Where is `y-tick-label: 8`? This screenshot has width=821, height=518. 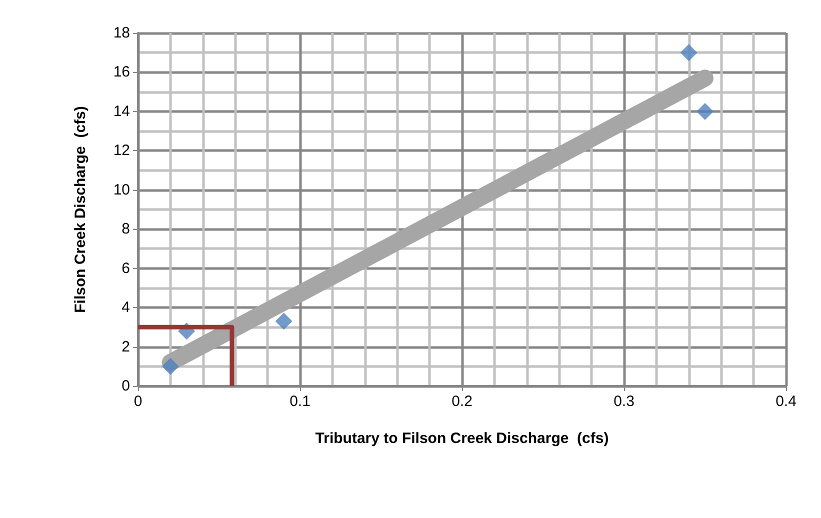
y-tick-label: 8 is located at coordinates (126, 229).